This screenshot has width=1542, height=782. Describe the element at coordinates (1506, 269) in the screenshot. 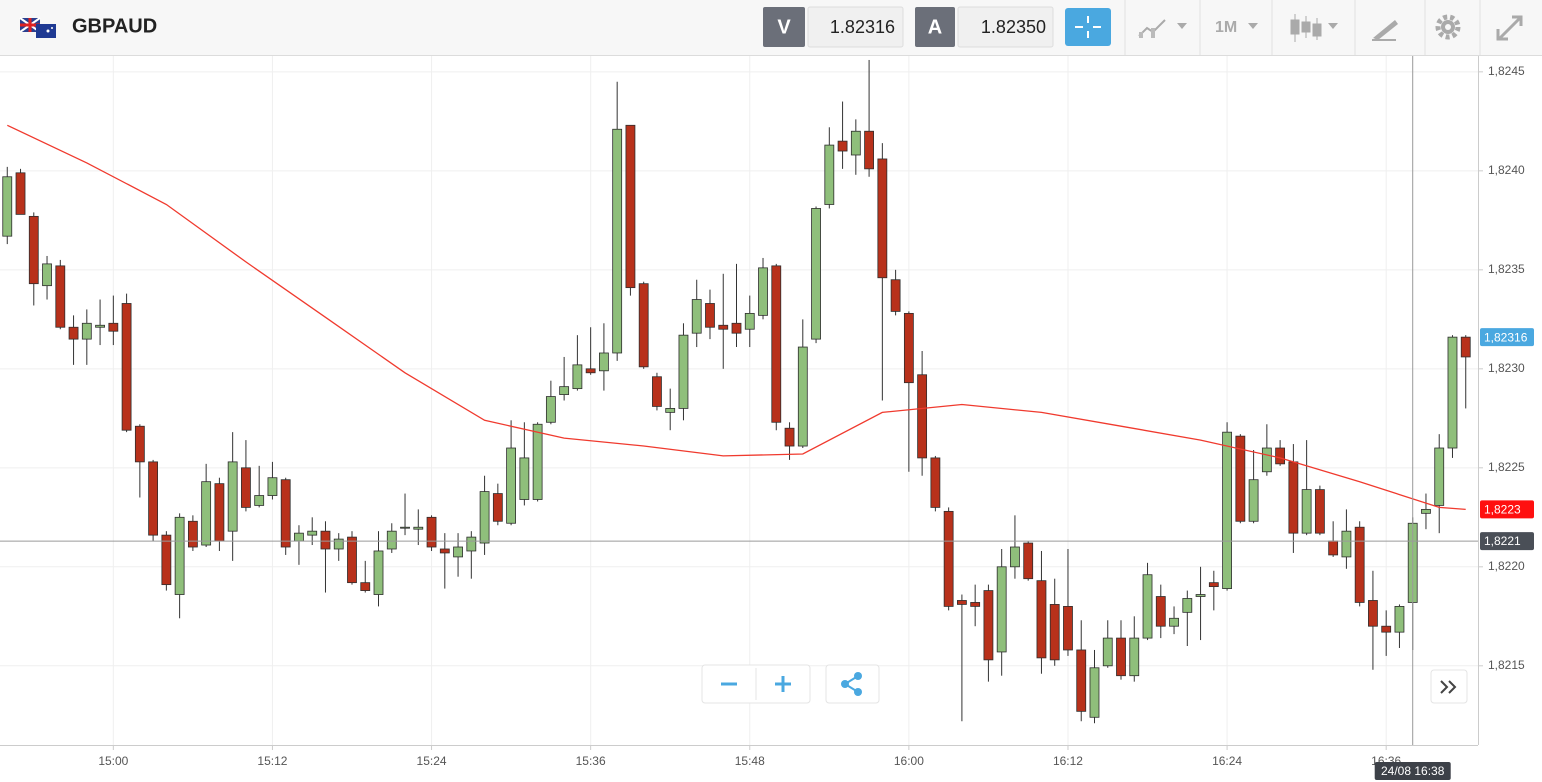

I see `y-tick-label: 1,8235` at that location.